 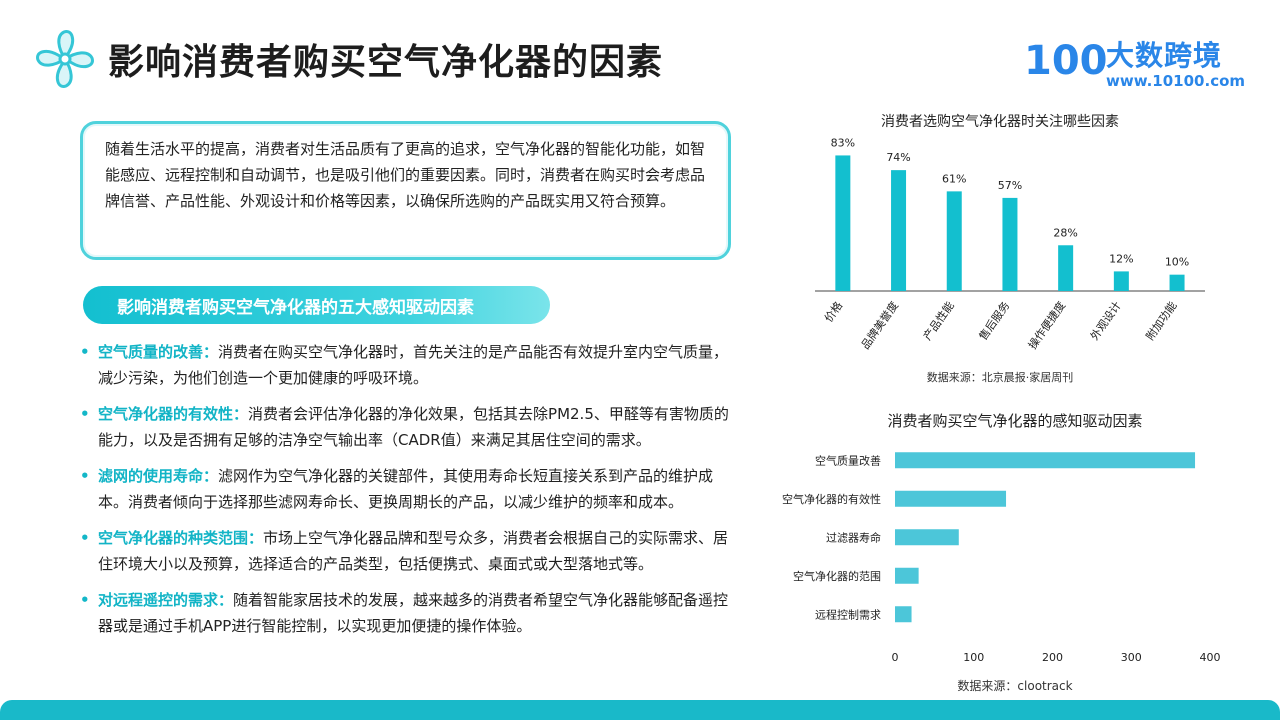 What do you see at coordinates (65, 59) in the screenshot?
I see `fan-icon` at bounding box center [65, 59].